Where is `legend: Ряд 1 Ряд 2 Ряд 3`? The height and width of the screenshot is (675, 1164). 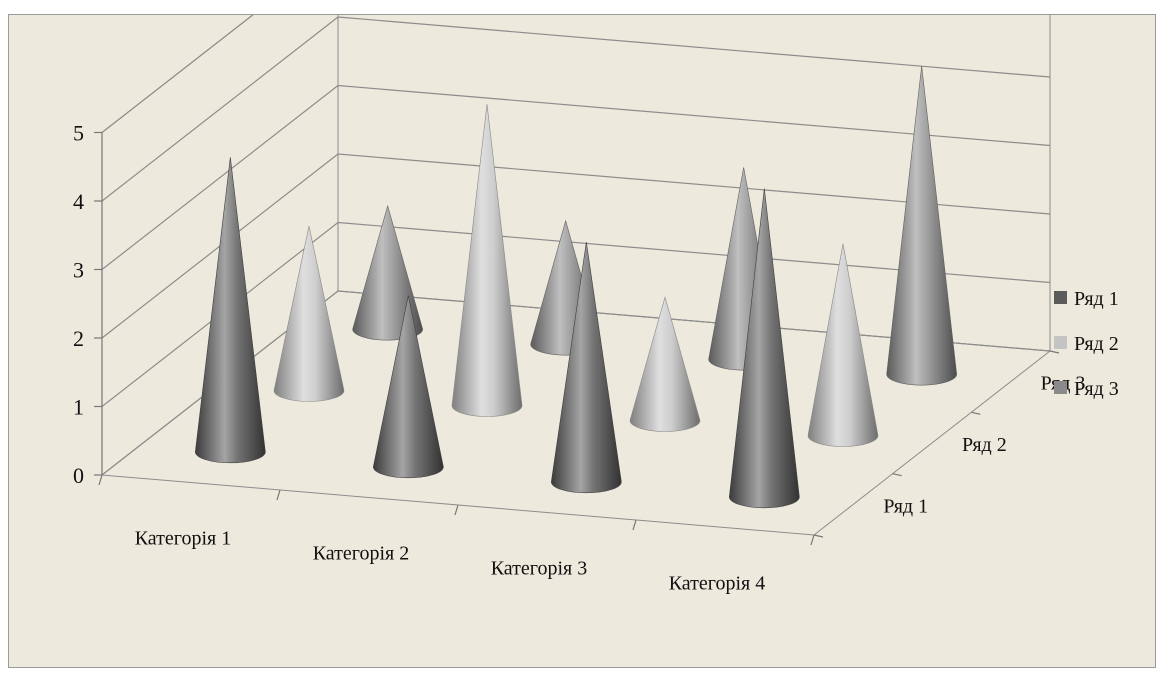
legend: Ряд 1 Ряд 2 Ряд 3 is located at coordinates (1086, 344).